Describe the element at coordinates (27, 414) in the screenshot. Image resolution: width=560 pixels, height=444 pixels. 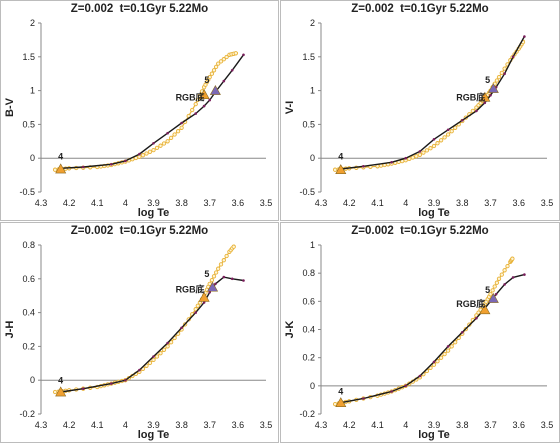
I see `y-tick-label: -0.2` at that location.